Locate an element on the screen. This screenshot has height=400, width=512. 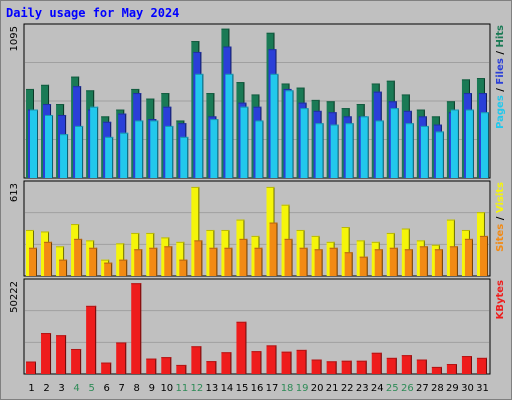
bar-kbytes-21-edge-right is located at coordinates (336, 367).